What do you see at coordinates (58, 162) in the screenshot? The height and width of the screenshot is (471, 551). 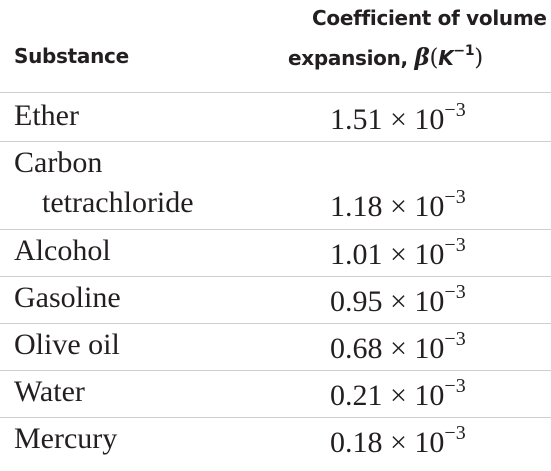 I see `substance-cell: Carbon` at bounding box center [58, 162].